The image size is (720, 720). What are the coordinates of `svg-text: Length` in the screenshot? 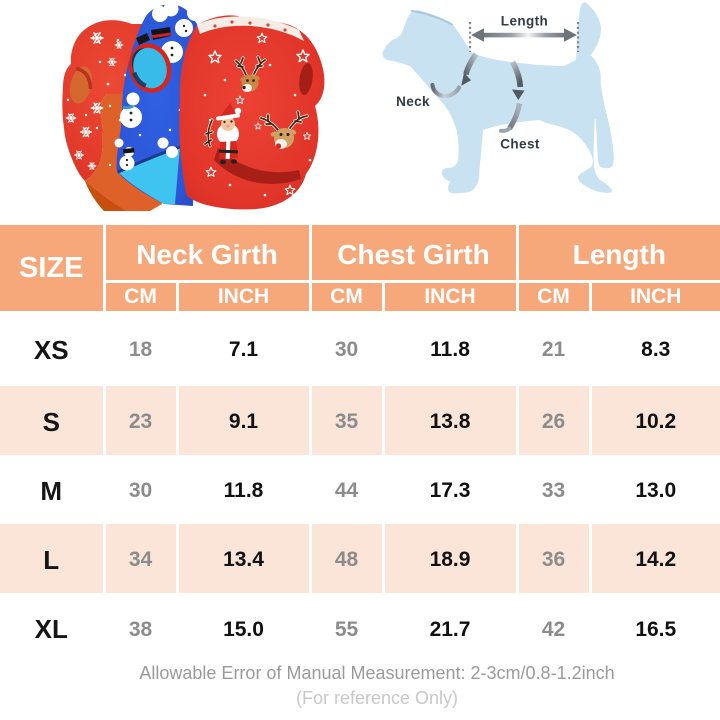 It's located at (524, 21).